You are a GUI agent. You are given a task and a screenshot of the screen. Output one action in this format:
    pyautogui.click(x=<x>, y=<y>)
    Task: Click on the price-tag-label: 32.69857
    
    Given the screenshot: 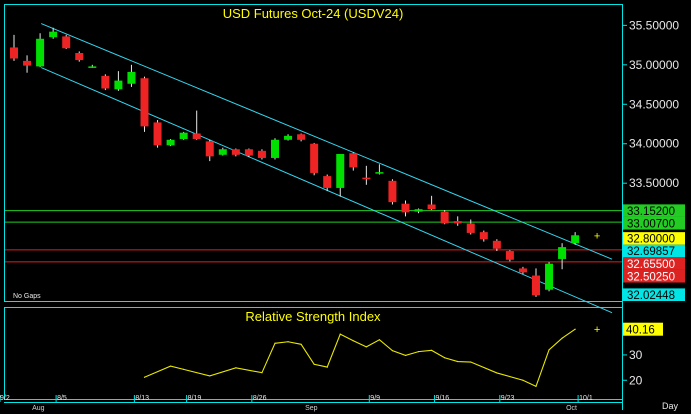 What is the action you would take?
    pyautogui.click(x=651, y=252)
    